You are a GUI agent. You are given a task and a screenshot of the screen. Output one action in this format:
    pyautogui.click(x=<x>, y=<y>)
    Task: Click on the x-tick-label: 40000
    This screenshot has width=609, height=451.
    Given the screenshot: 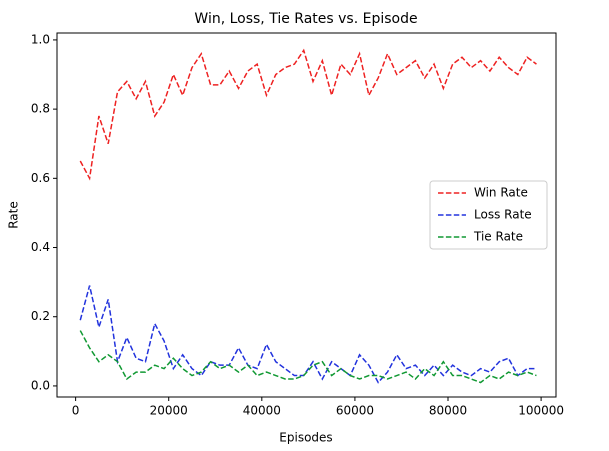 What is the action you would take?
    pyautogui.click(x=262, y=411)
    